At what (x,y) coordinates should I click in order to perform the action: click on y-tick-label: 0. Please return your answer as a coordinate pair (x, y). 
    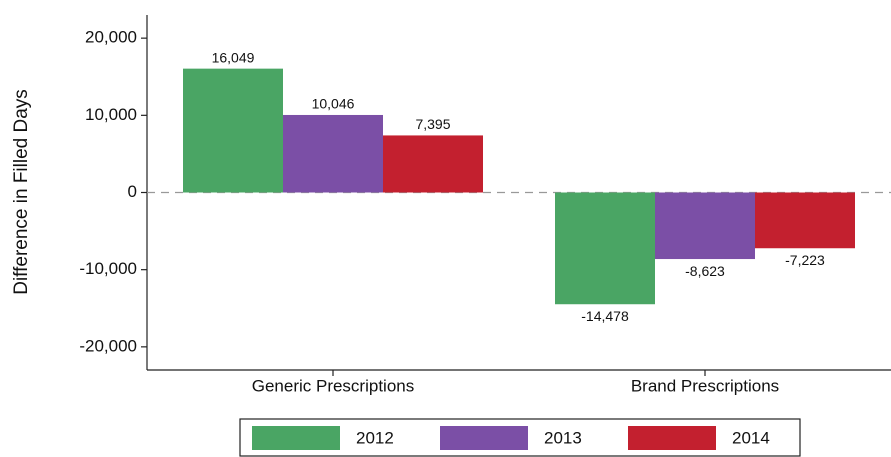
    Looking at the image, I should click on (132, 191).